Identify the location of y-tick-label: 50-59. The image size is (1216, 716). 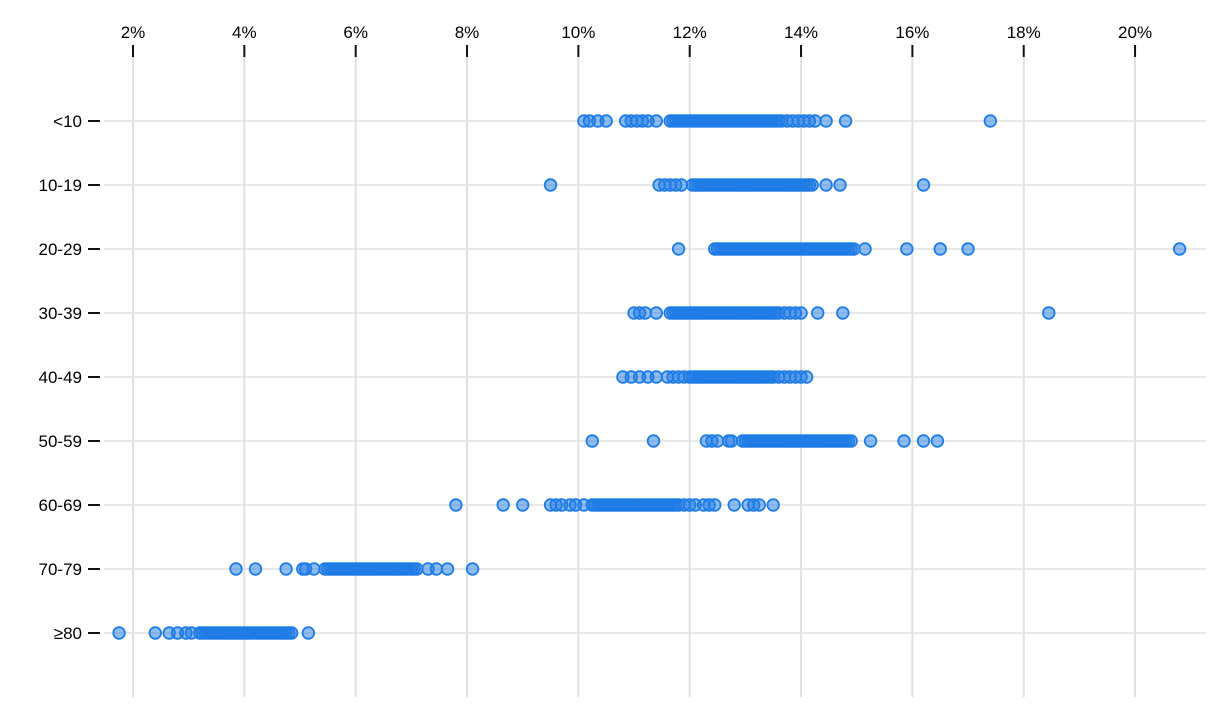
(60, 441).